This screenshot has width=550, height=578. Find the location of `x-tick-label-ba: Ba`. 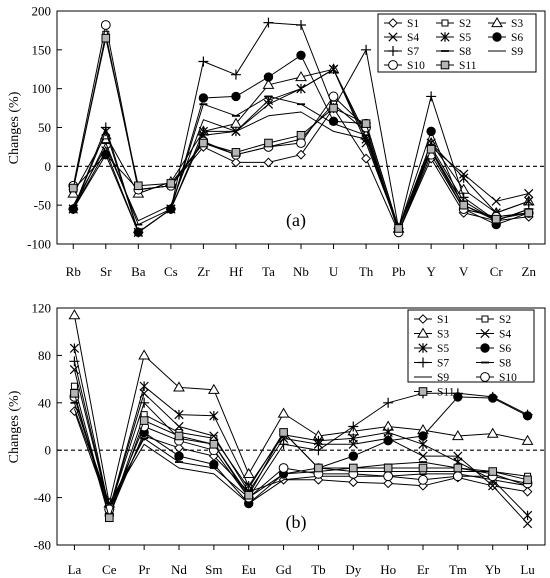

x-tick-label-ba: Ba is located at coordinates (138, 271).